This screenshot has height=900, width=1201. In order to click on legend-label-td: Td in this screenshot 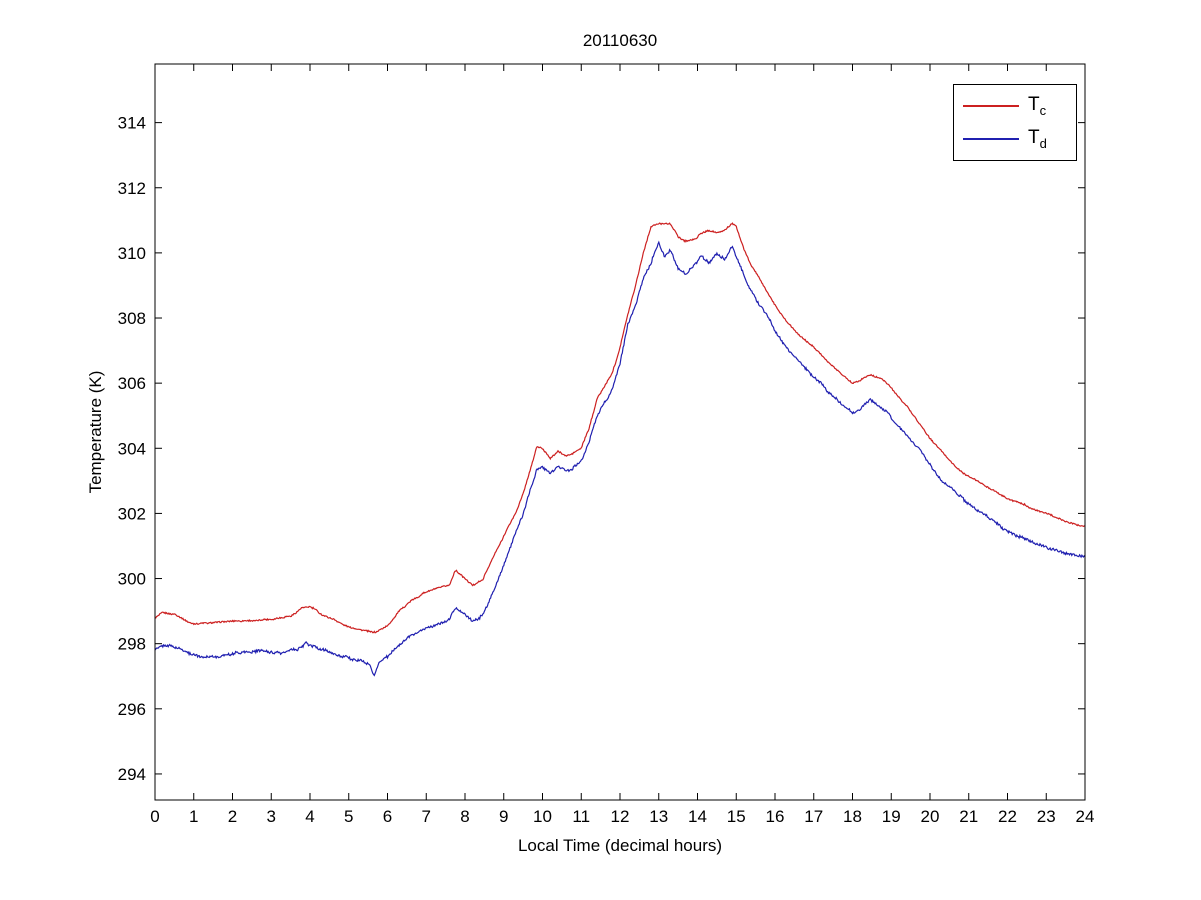, I will do `click(1037, 139)`.